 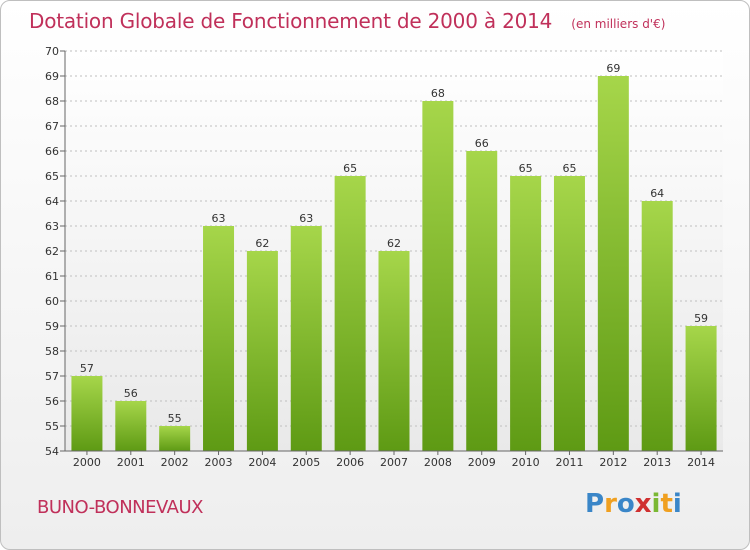 What do you see at coordinates (52, 226) in the screenshot?
I see `y-tick-label: 63` at bounding box center [52, 226].